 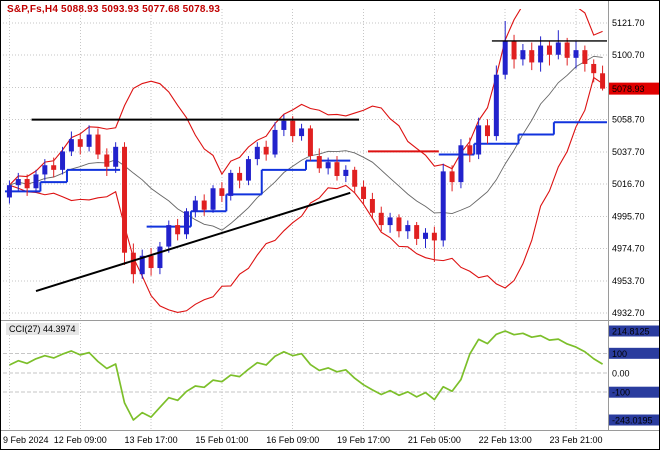 I want to click on indicator-axis-label: -100, so click(x=621, y=393).